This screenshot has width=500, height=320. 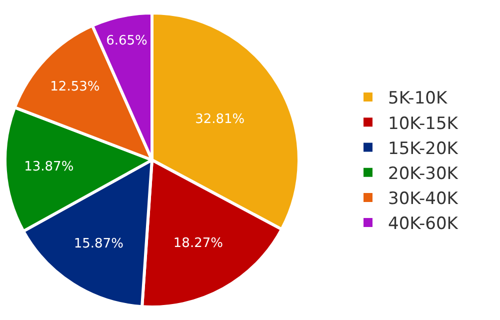 I want to click on legend-label: 20K-30K, so click(x=423, y=174).